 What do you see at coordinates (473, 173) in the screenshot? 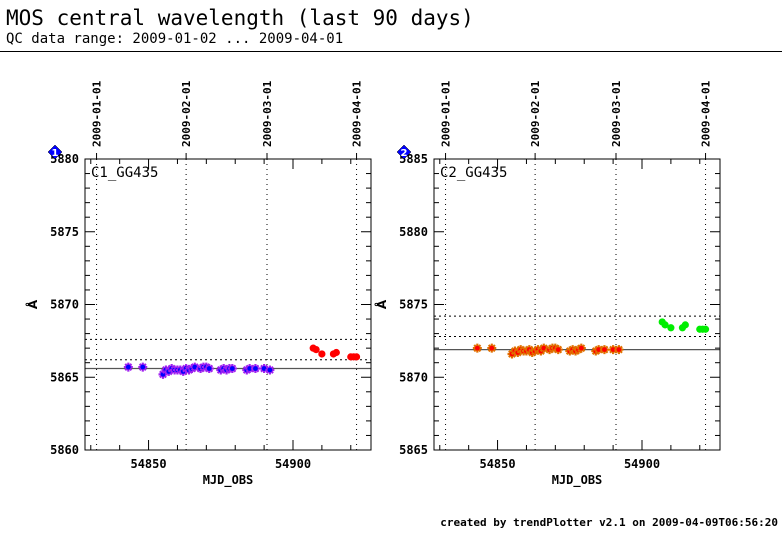
I see `panel-label: C2_GG435` at bounding box center [473, 173].